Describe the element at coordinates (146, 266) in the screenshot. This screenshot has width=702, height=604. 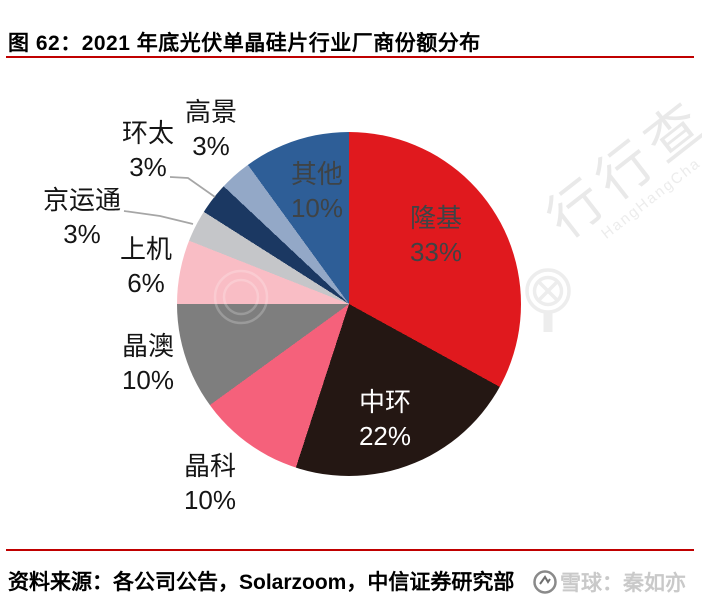
I see `pie-slice-label-4: 上机 6%` at that location.